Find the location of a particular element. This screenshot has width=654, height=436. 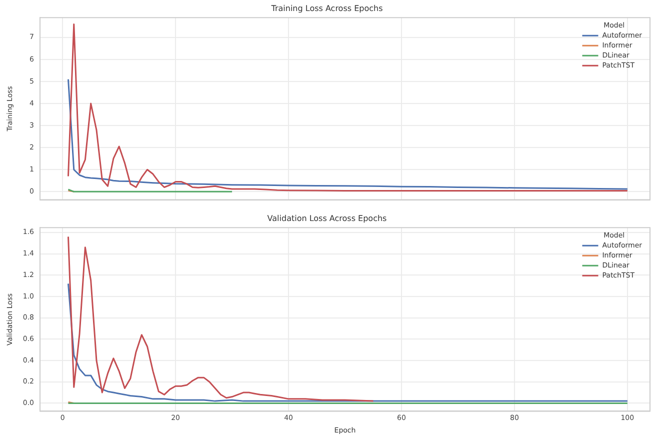

chart-title: Validation Loss Across Epochs is located at coordinates (327, 218).